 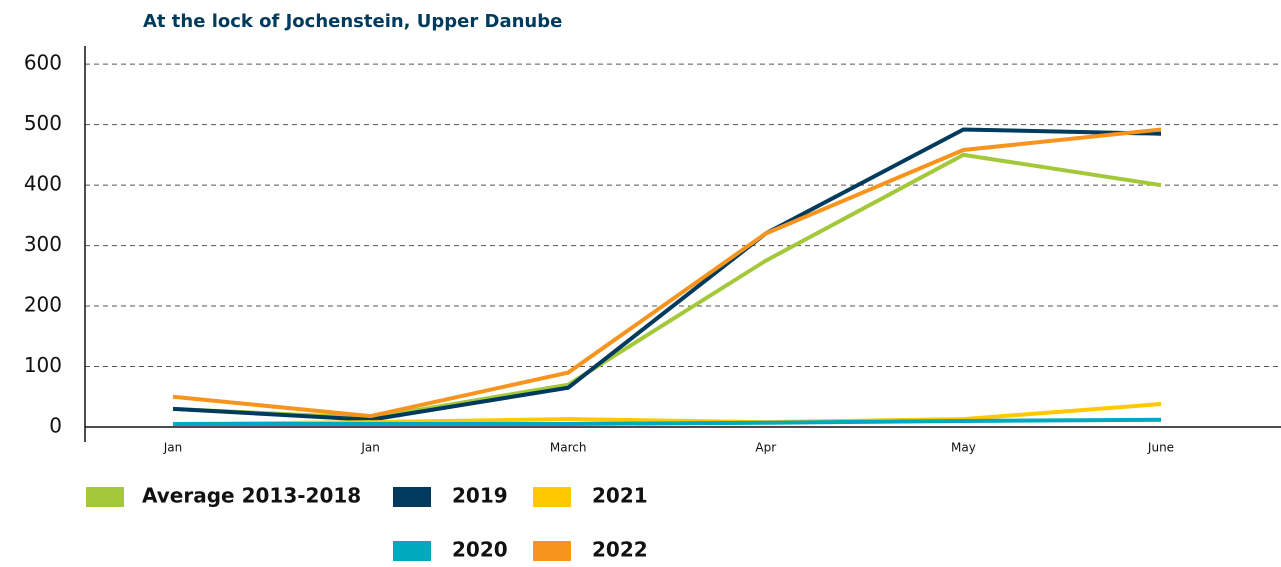 What do you see at coordinates (765, 448) in the screenshot?
I see `x-tick-label: Apr` at bounding box center [765, 448].